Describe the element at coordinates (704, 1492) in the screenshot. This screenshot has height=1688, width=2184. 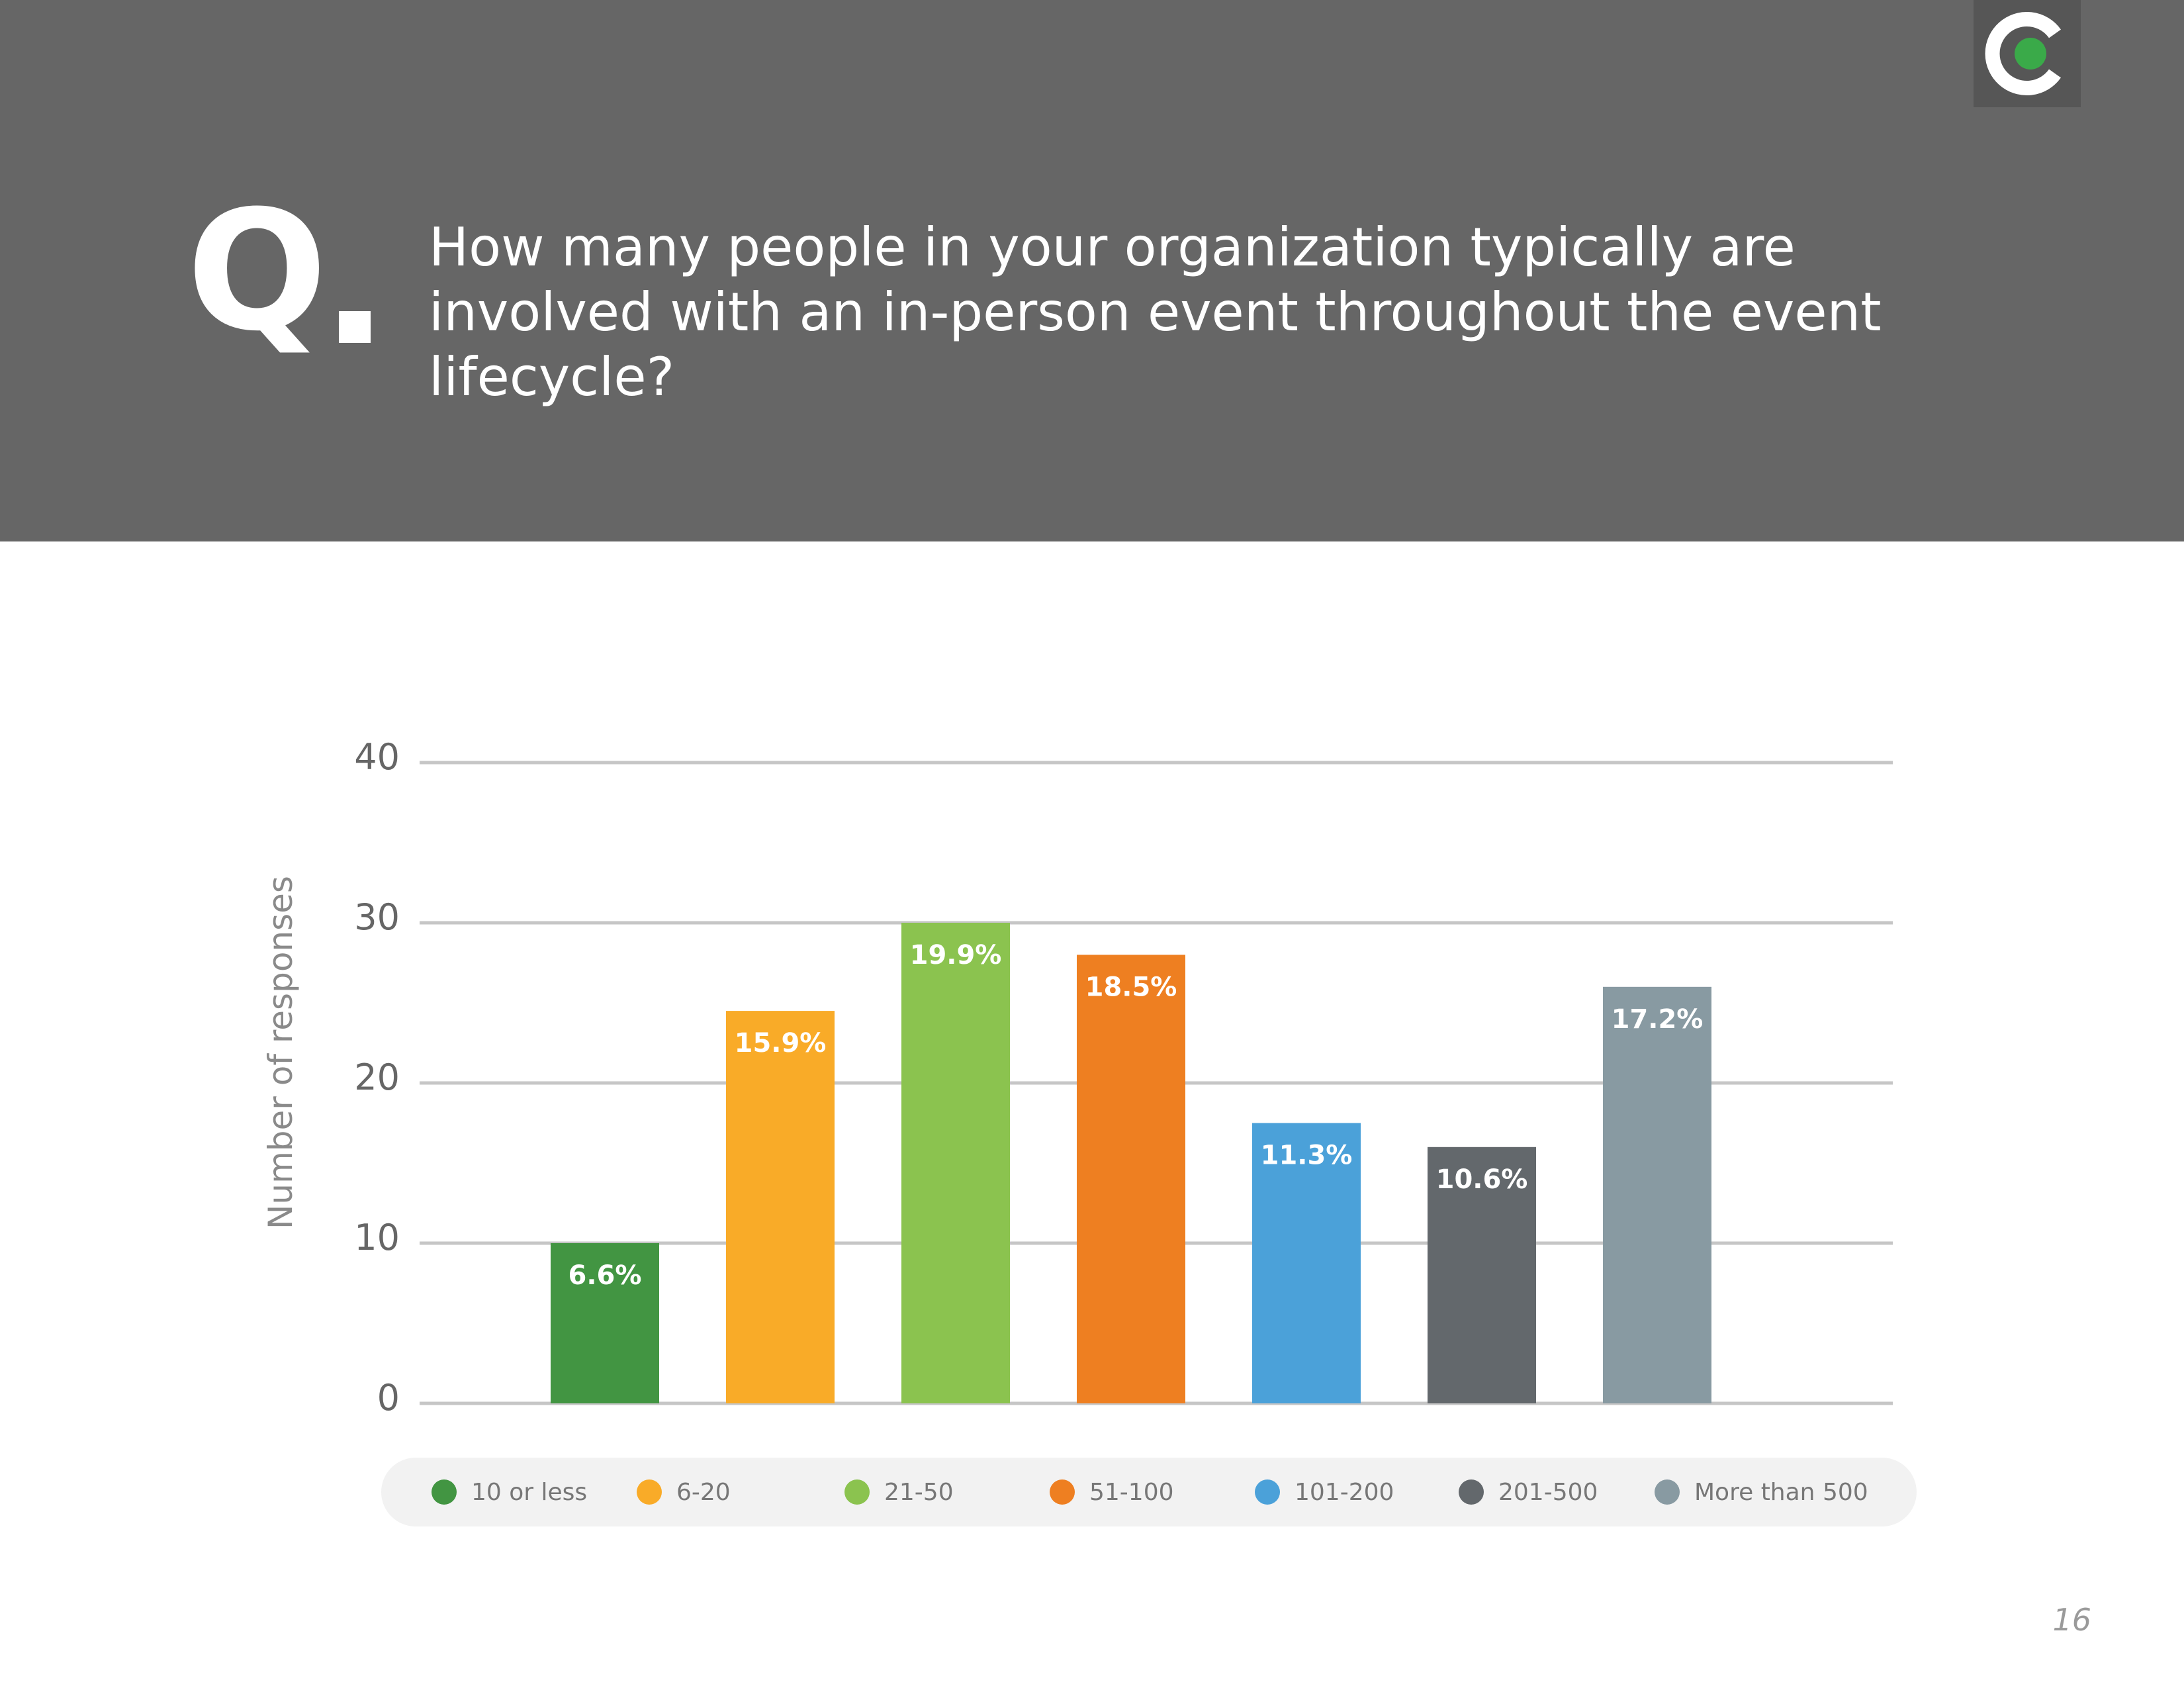
I see `legend-label: 6-20` at that location.